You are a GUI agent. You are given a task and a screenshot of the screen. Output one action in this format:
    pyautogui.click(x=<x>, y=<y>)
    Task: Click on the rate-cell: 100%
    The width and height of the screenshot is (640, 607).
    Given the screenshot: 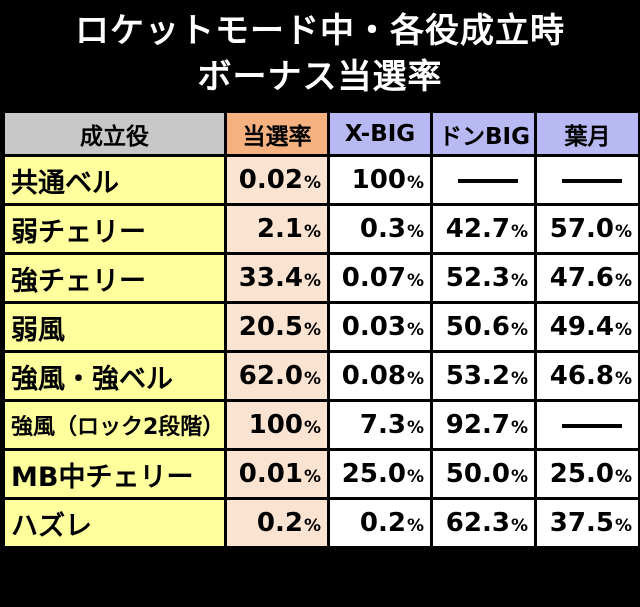 What is the action you would take?
    pyautogui.click(x=277, y=425)
    